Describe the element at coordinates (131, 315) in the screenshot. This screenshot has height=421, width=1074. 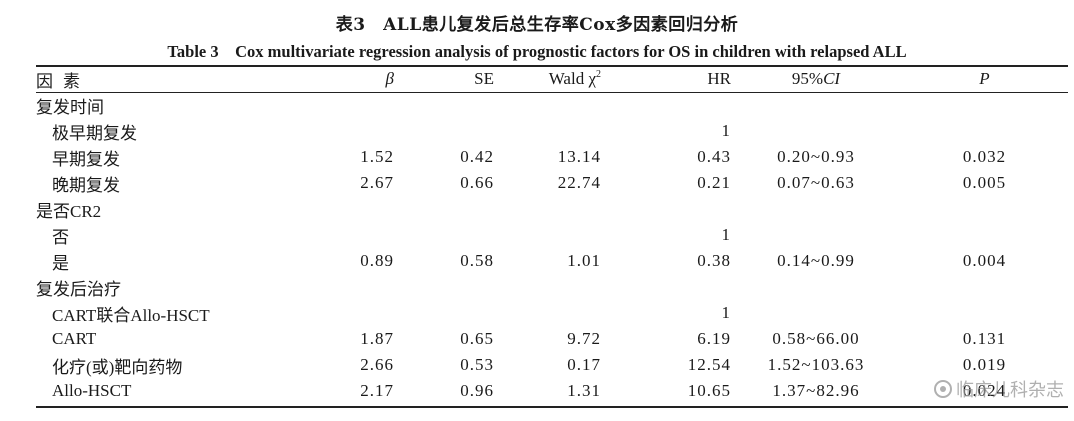
I see `factor-label: CART联合Allo-HSCT` at that location.